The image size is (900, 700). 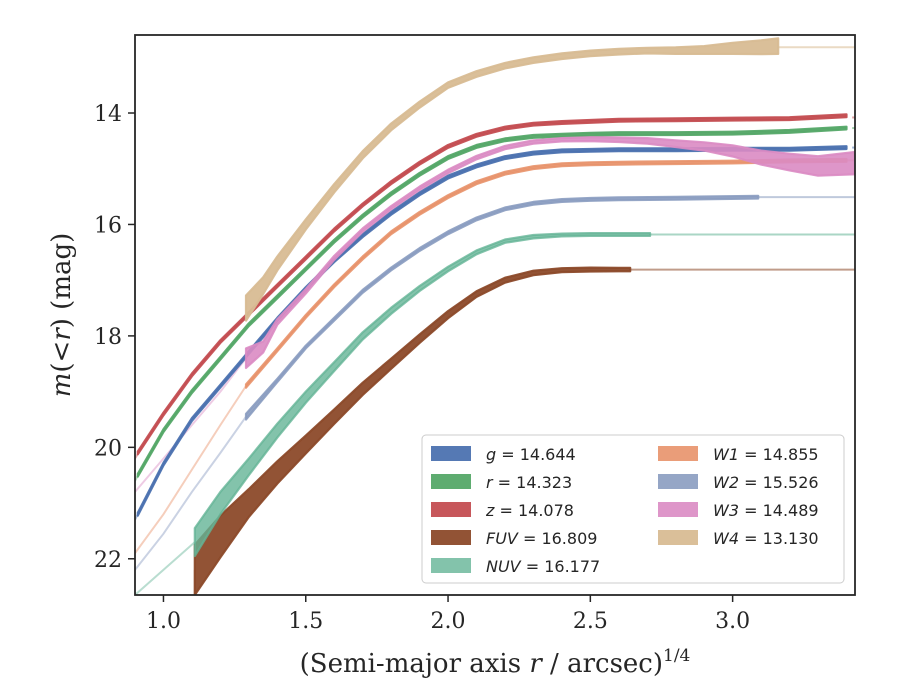 What do you see at coordinates (495, 662) in the screenshot?
I see `x-axis-label: (Semi-major axis r / arcsec)1/4` at bounding box center [495, 662].